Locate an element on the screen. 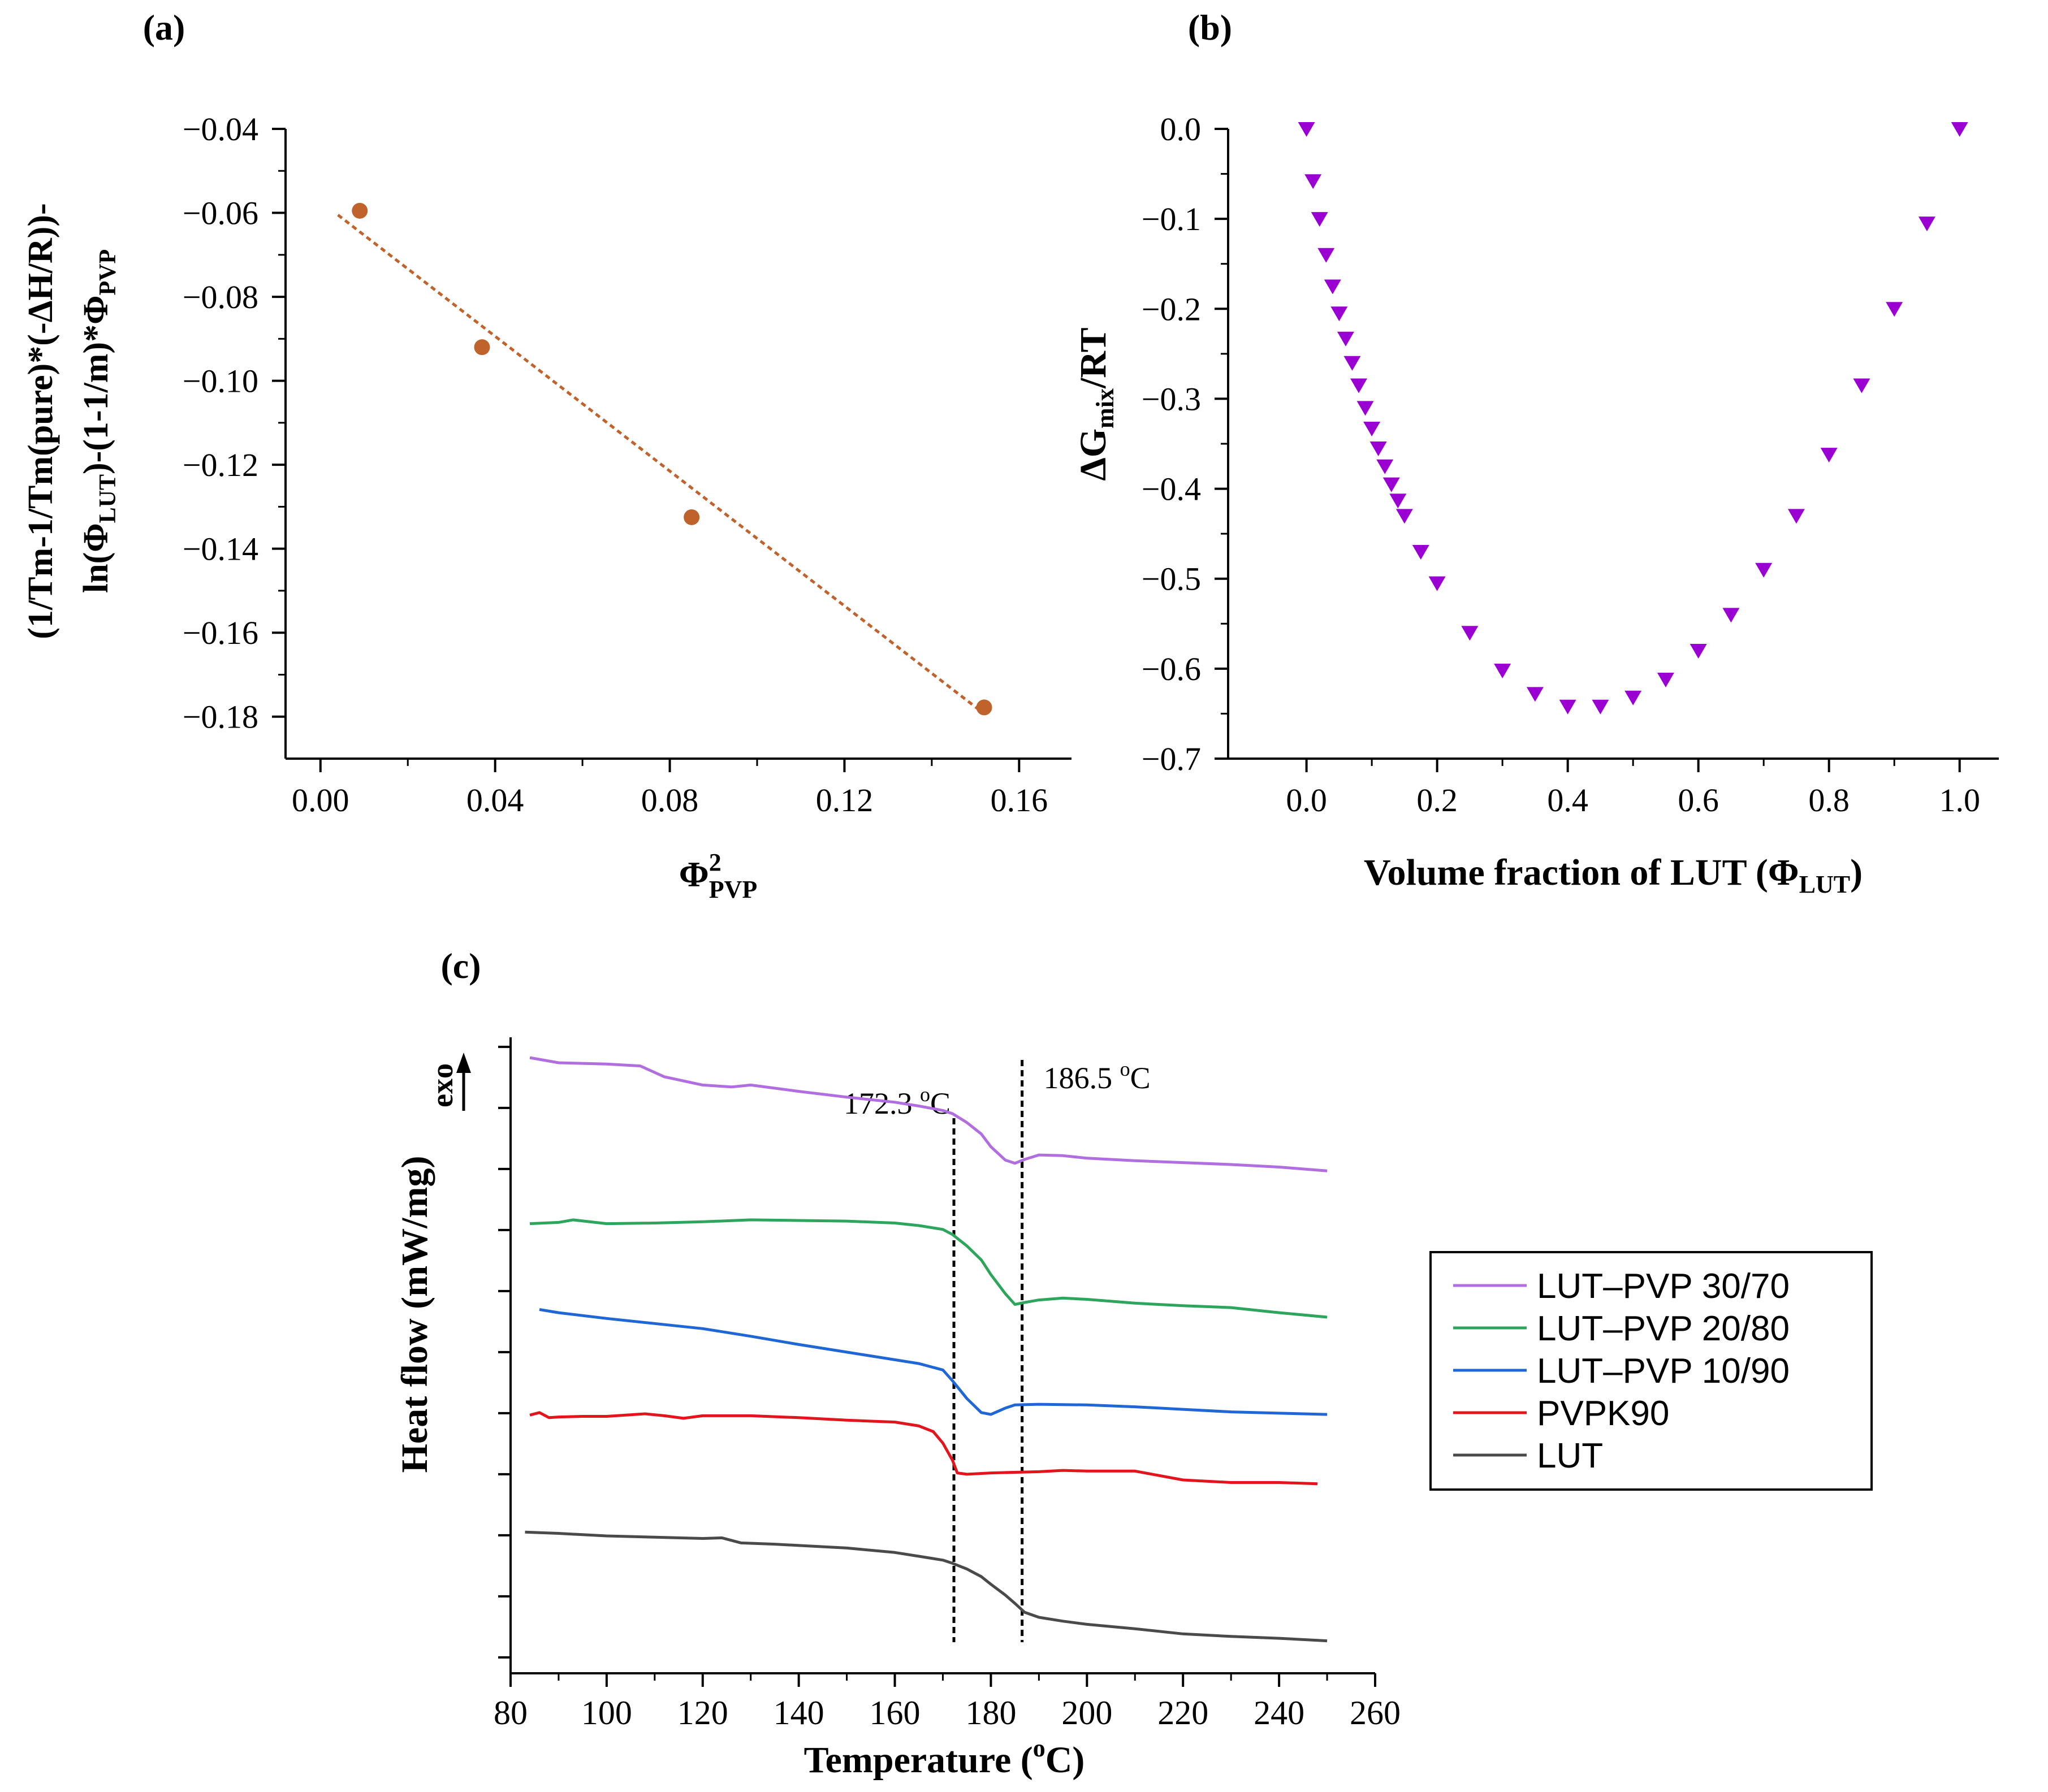 Image resolution: width=2048 pixels, height=1792 pixels. legend-label: LUT–PVP 10/90 is located at coordinates (1664, 1371).